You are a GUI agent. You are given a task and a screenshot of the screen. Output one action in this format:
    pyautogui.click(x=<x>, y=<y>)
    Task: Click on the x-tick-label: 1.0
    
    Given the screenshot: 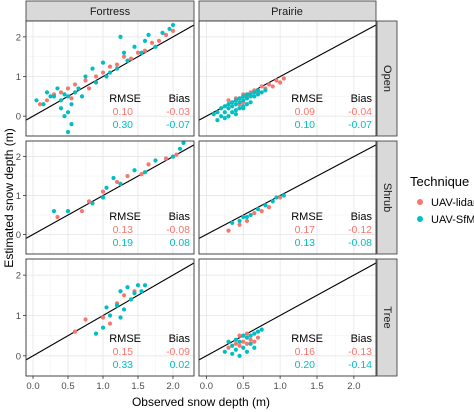 What is the action you would take?
    pyautogui.click(x=280, y=386)
    